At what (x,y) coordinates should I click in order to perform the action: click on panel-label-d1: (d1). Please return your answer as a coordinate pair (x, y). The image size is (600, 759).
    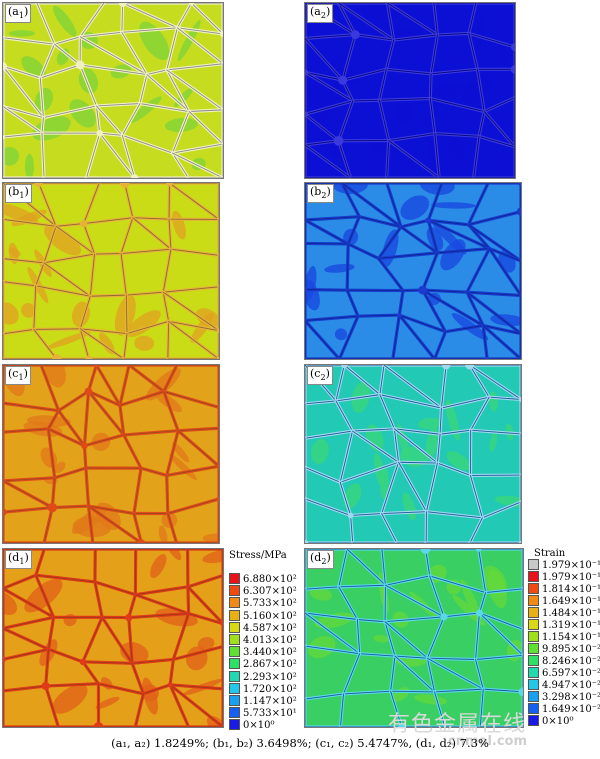
    Looking at the image, I should click on (18, 560).